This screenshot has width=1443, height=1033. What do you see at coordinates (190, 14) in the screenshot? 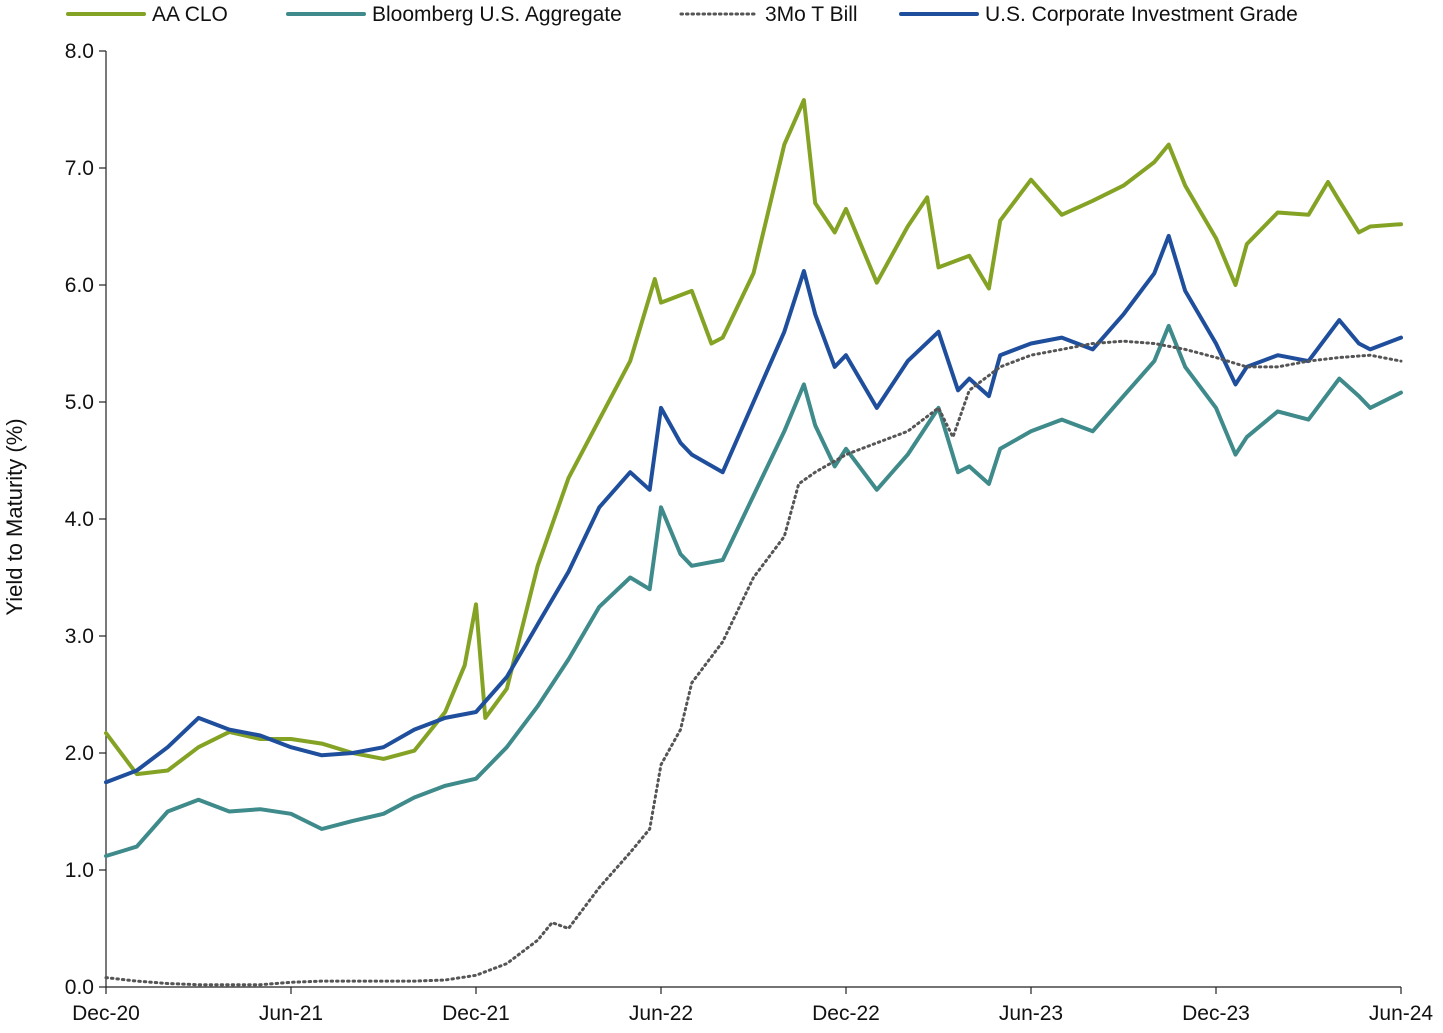
I see `legend-label: AA CLO` at bounding box center [190, 14].